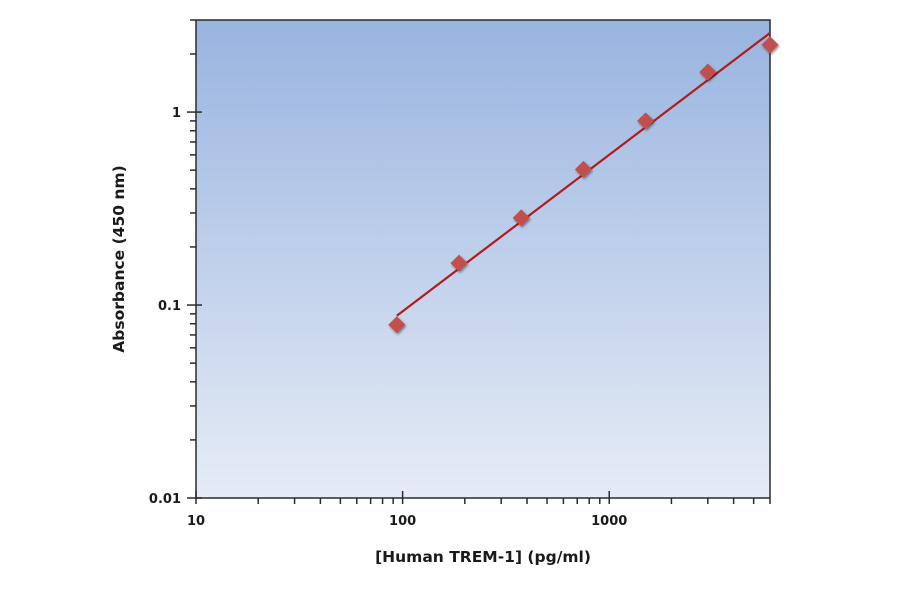 This screenshot has height=594, width=900. I want to click on y-axis-title: Absorbance (450 nm), so click(119, 258).